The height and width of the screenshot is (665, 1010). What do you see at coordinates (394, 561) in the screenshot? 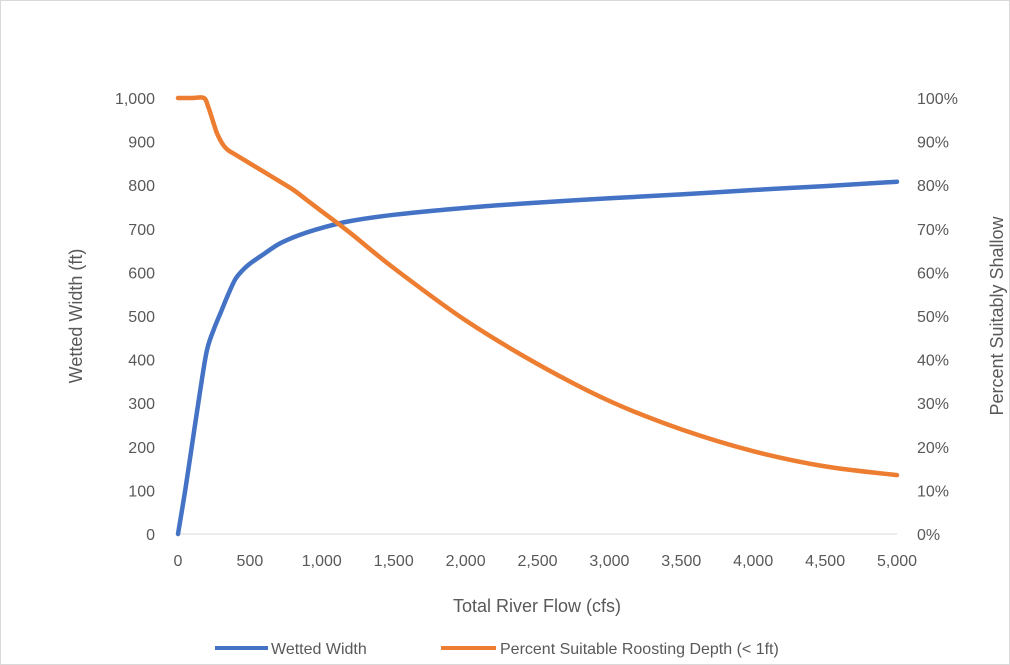
I see `x-tick-label: 1,500` at bounding box center [394, 561].